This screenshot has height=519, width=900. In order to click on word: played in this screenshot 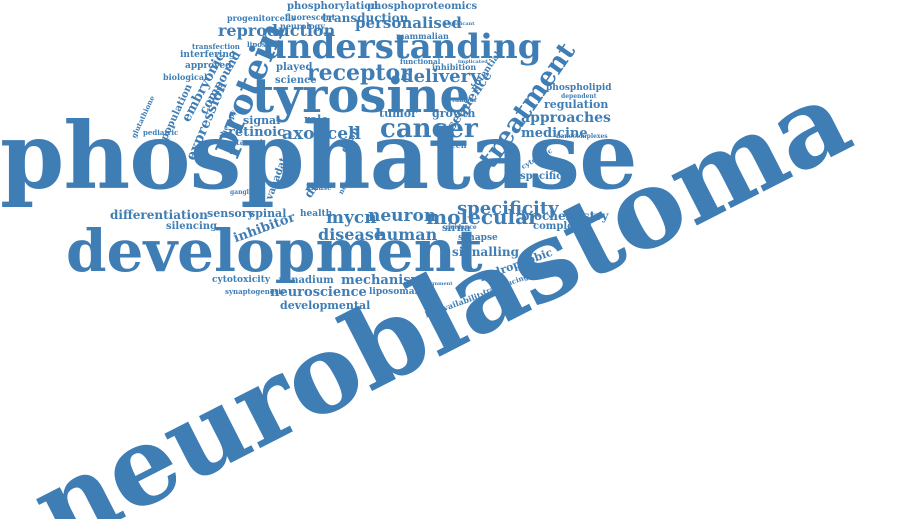, I will do `click(294, 67)`.